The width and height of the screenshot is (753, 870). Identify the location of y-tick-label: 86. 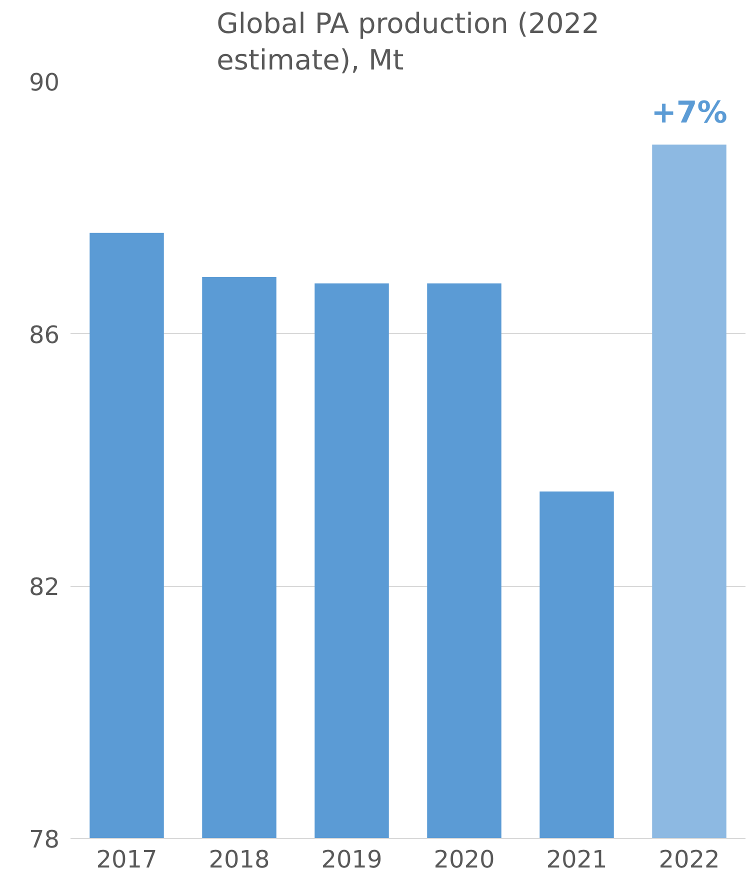
(44, 334).